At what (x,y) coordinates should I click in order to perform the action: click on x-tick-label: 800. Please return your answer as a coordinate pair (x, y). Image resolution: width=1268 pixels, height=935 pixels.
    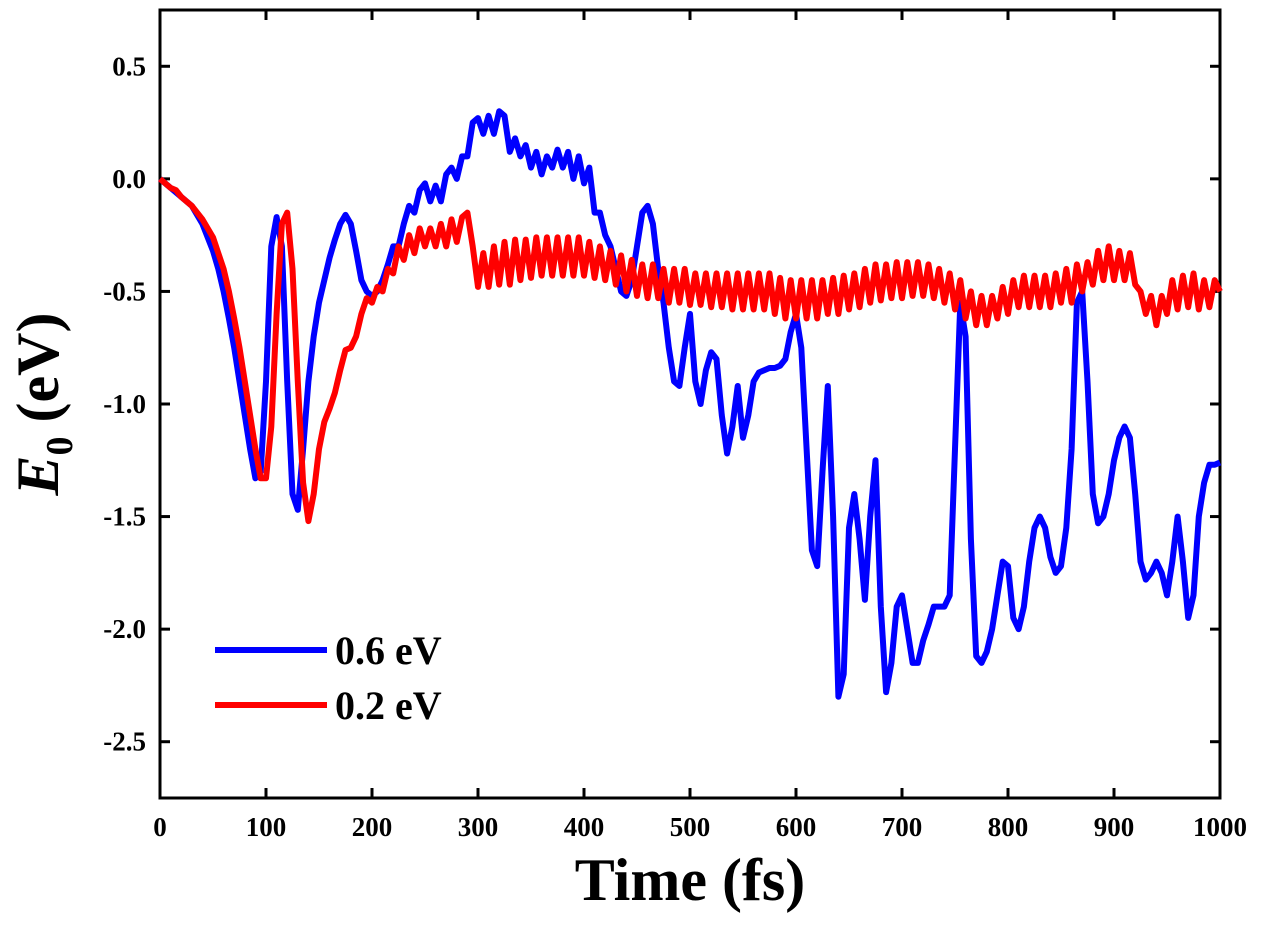
    Looking at the image, I should click on (1008, 827).